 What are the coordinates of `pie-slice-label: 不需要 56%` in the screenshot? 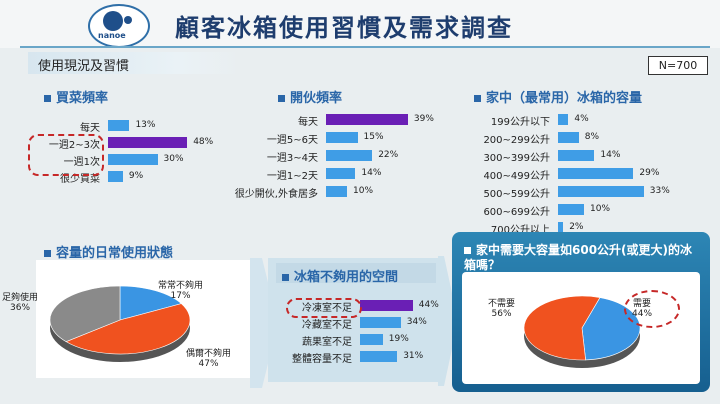 It's located at (501, 307).